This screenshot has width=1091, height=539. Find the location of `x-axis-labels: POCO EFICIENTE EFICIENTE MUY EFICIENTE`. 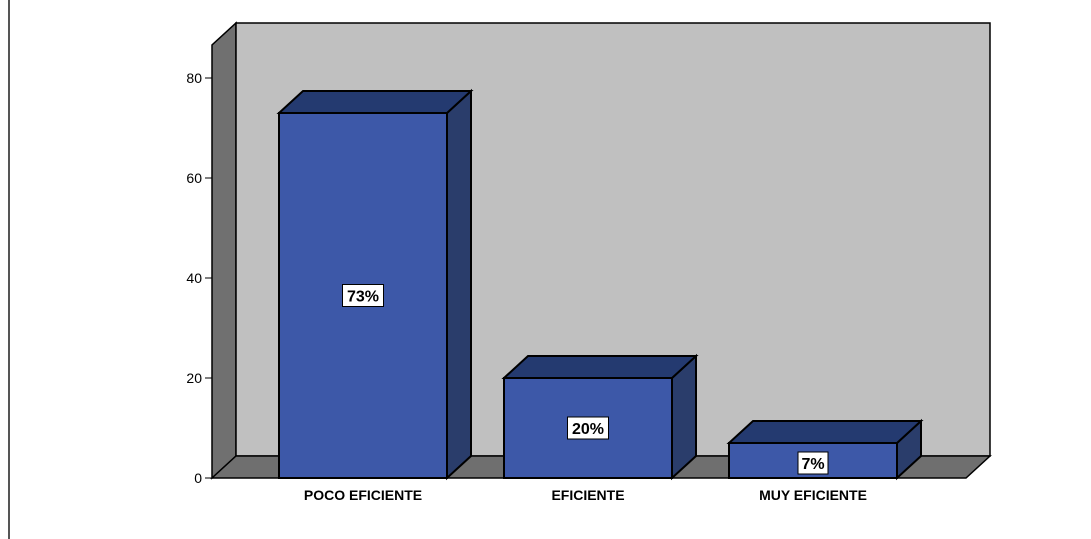

x-axis-labels: POCO EFICIENTE EFICIENTE MUY EFICIENTE is located at coordinates (585, 495).